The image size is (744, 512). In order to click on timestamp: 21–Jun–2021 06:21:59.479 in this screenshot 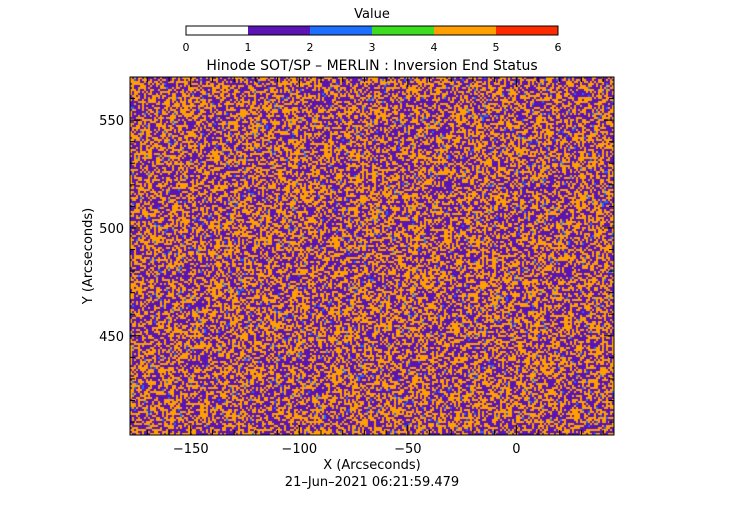, I will do `click(372, 482)`.